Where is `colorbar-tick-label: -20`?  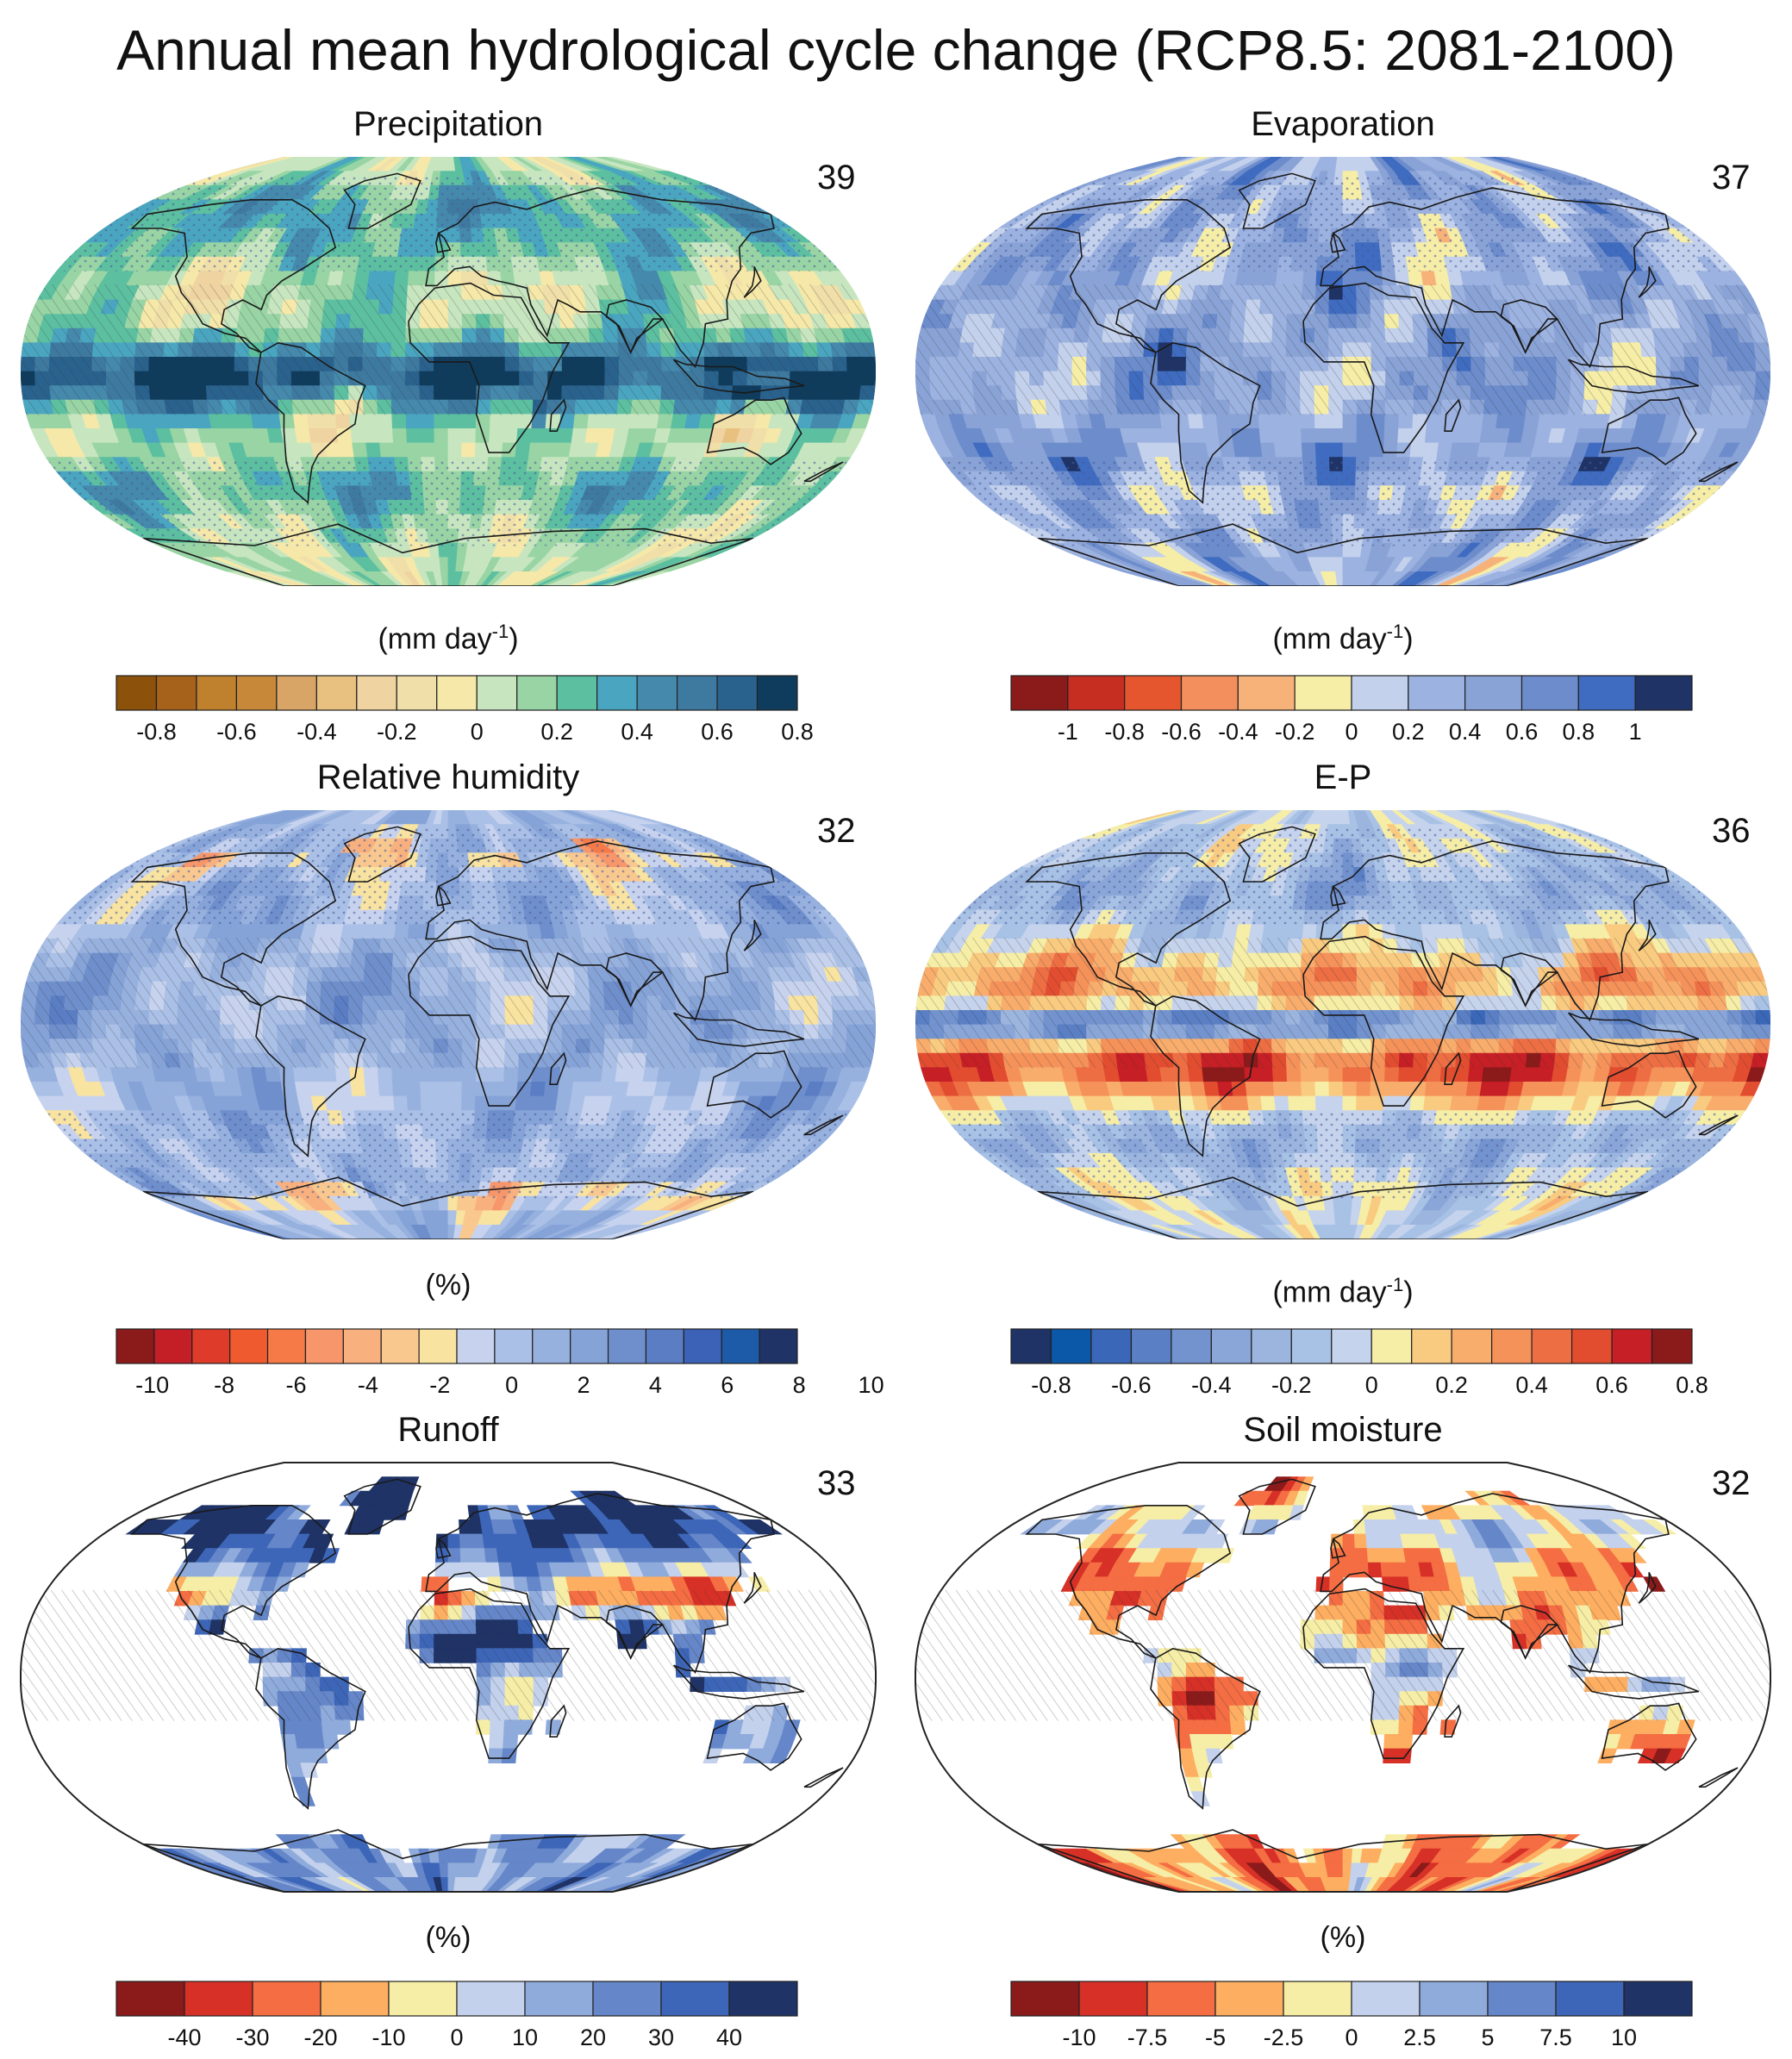
colorbar-tick-label: -20 is located at coordinates (320, 2038).